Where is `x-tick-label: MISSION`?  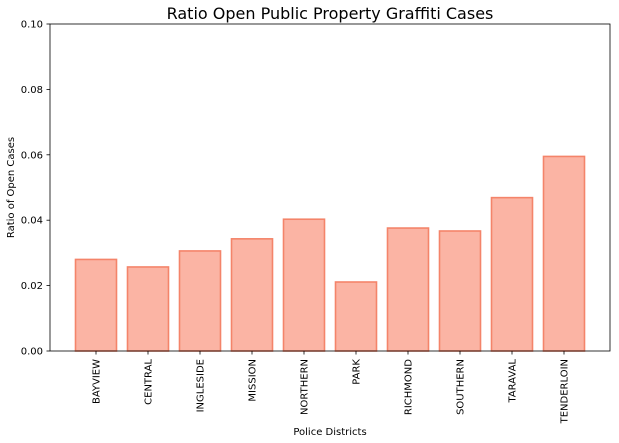 x-tick-label: MISSION is located at coordinates (253, 380).